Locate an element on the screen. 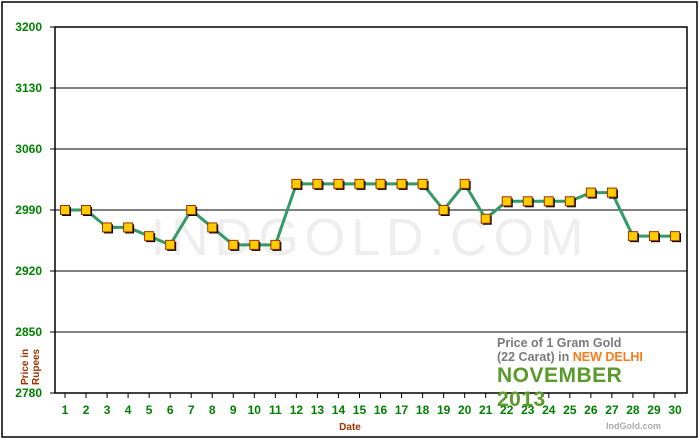 Image resolution: width=700 pixels, height=445 pixels. y-axis-title: Price inRupees is located at coordinates (31, 366).